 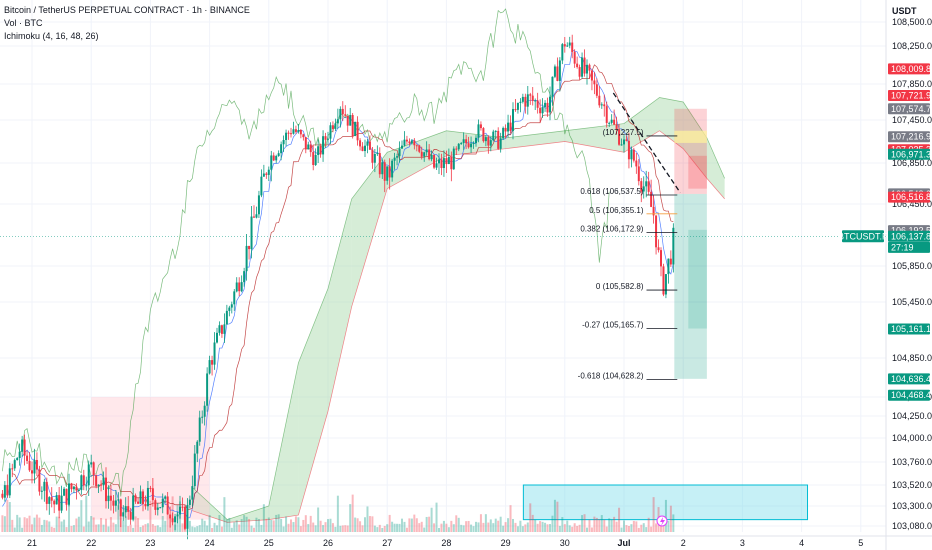 I want to click on trendline, so click(x=646, y=143).